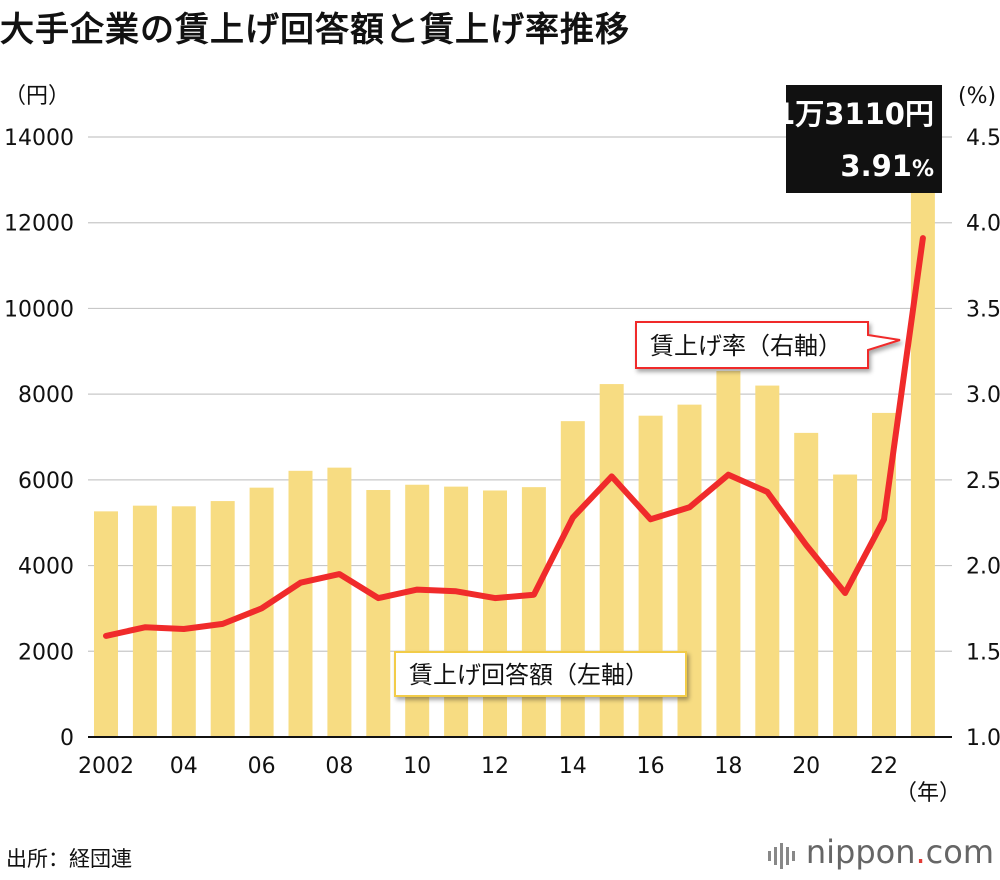 The height and width of the screenshot is (880, 1000). I want to click on svg-text: 3.91%, so click(887, 166).